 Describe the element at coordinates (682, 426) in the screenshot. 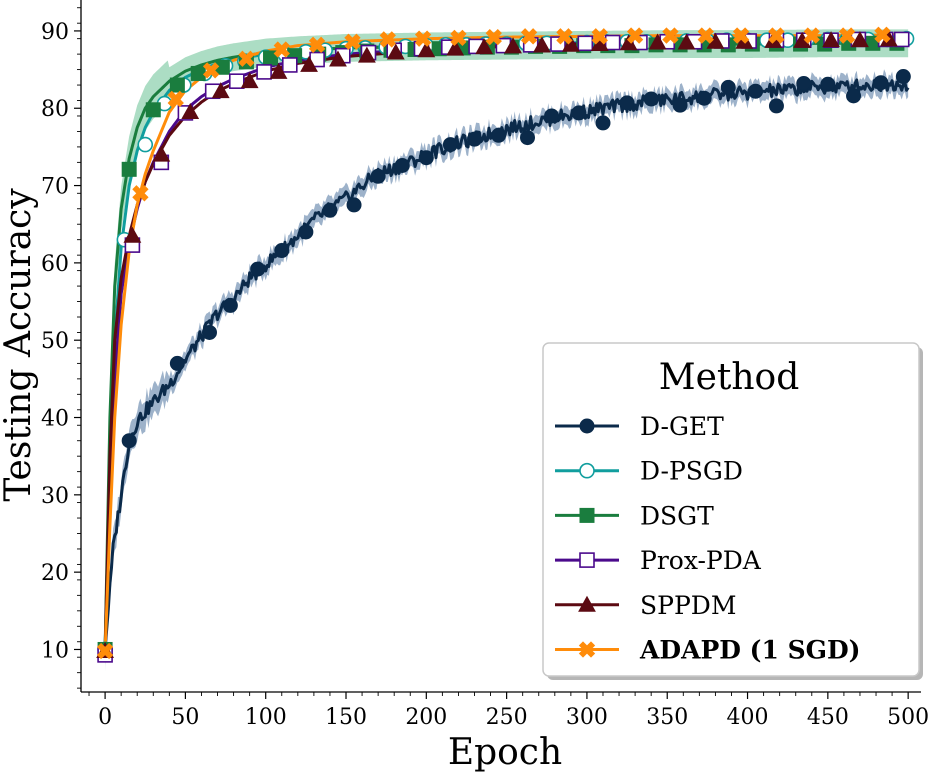

I see `legend-label: D-GET` at that location.